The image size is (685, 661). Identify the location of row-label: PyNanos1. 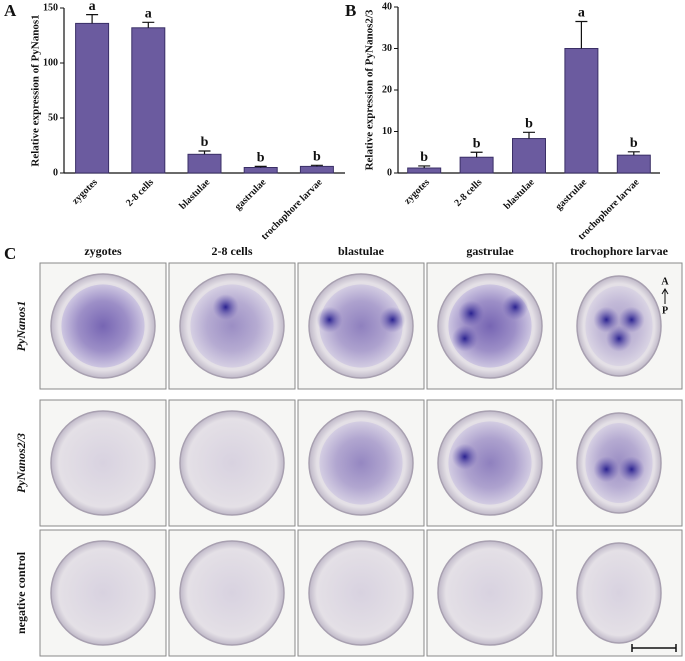
(21, 326).